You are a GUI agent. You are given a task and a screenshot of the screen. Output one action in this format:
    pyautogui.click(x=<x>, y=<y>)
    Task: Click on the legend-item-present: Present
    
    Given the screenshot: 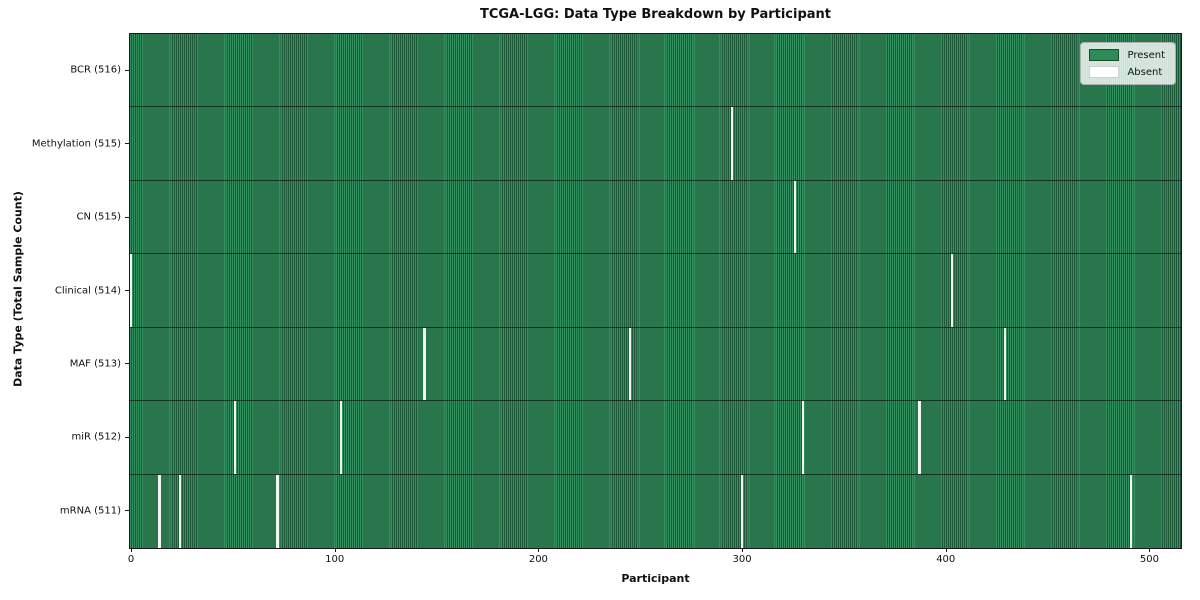 What is the action you would take?
    pyautogui.click(x=1127, y=55)
    